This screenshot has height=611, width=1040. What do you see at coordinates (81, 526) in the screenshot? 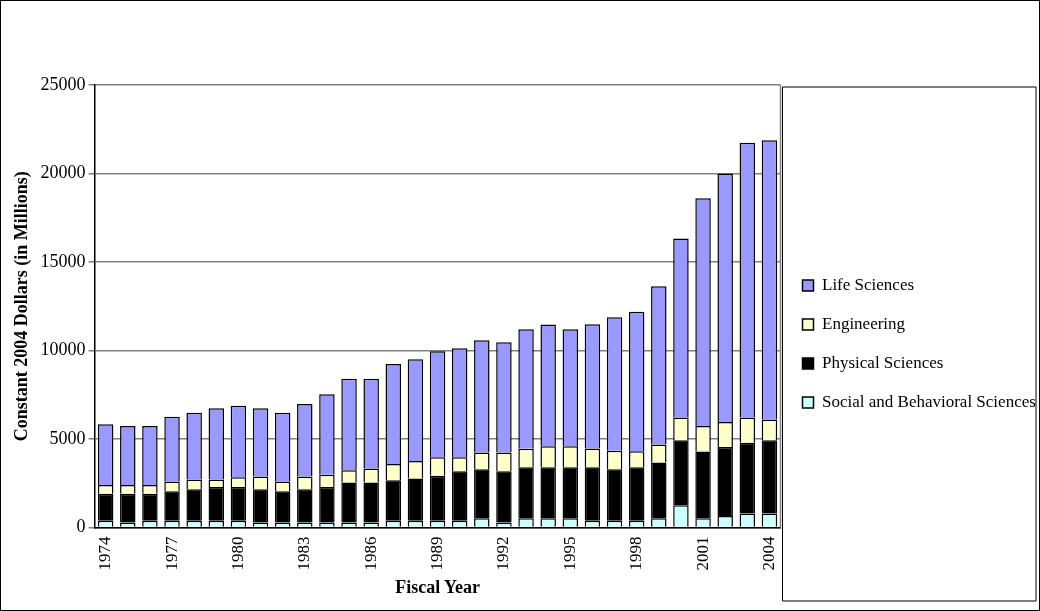
I see `y-tick-label: 0` at bounding box center [81, 526].